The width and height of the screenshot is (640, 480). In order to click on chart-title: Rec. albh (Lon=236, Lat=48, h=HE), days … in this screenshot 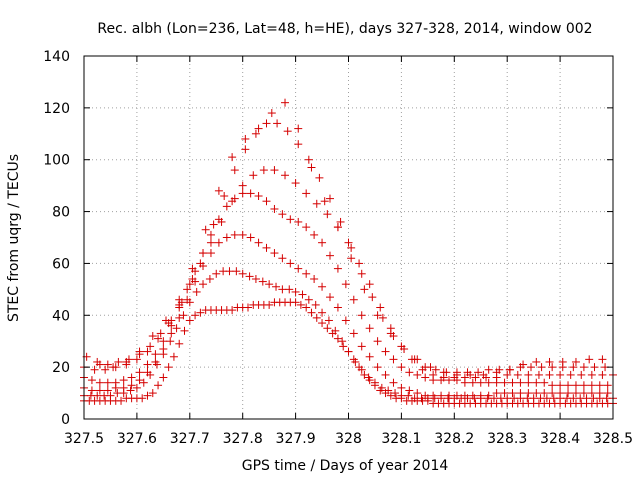, I will do `click(344, 29)`.